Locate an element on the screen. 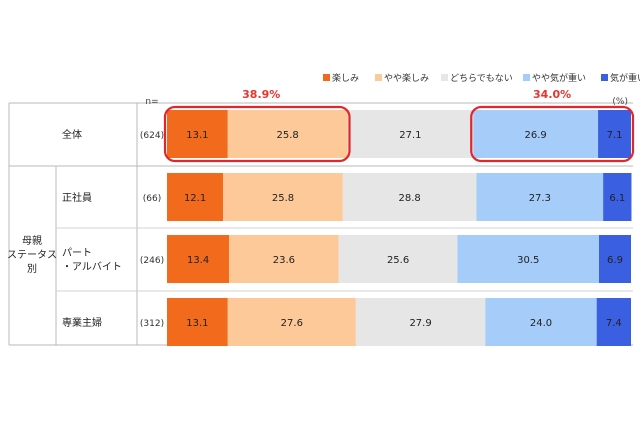  bar-value-label: 7.4 is located at coordinates (614, 323).